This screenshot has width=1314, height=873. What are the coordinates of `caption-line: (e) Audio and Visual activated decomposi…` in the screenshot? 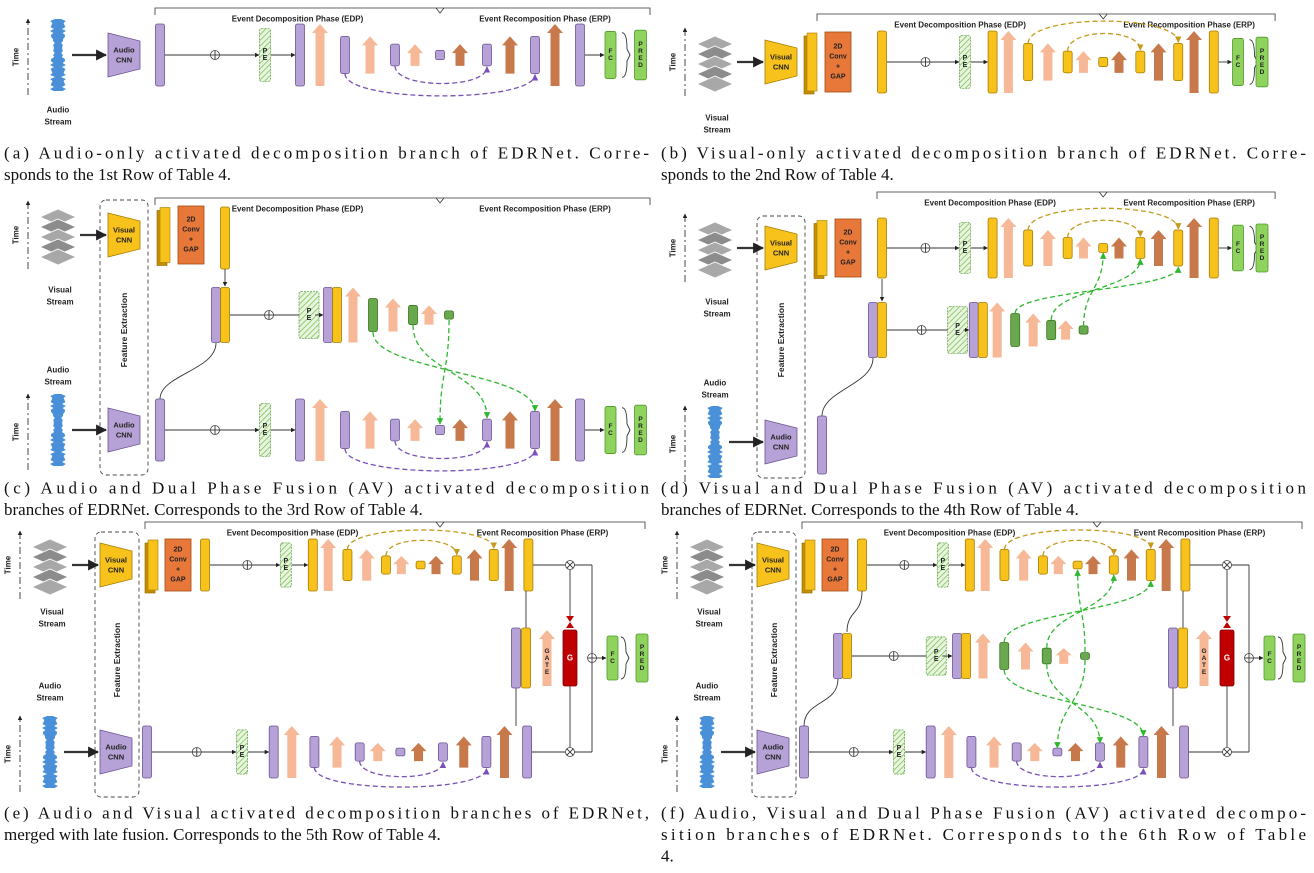 It's located at (326, 813).